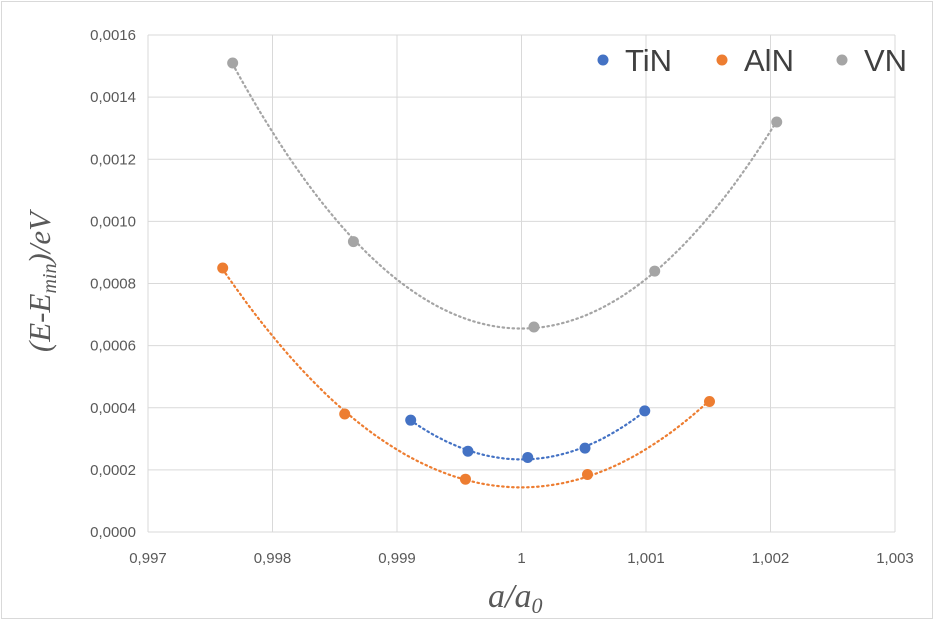  Describe the element at coordinates (113, 35) in the screenshot. I see `y-tick-label: 0,0016` at that location.